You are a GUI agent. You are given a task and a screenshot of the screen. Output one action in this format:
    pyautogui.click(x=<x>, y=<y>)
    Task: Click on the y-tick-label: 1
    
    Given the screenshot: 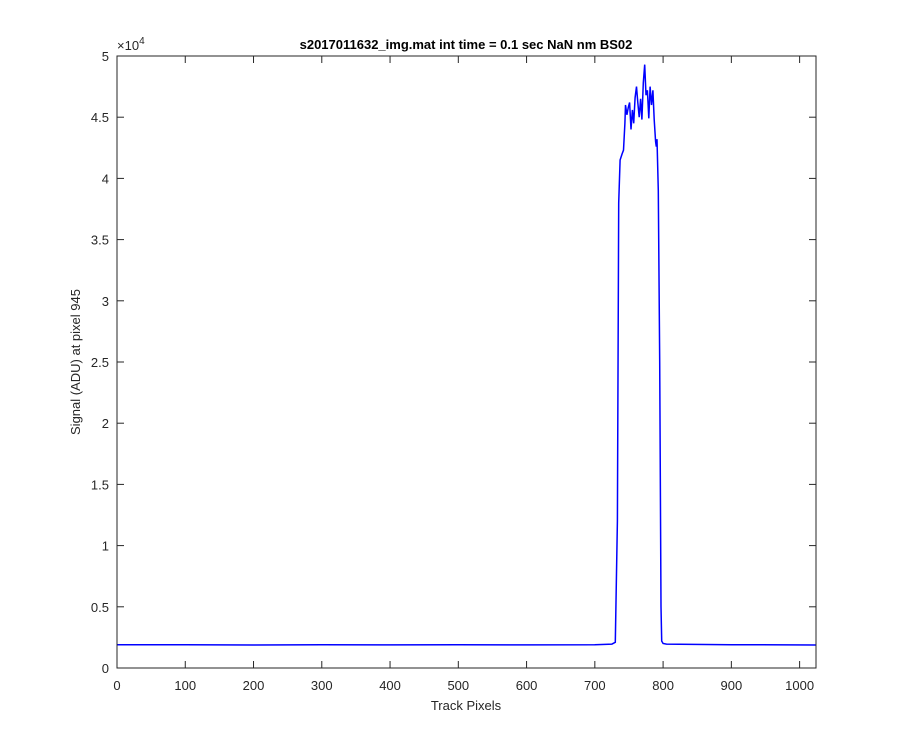 What is the action you would take?
    pyautogui.click(x=105, y=546)
    